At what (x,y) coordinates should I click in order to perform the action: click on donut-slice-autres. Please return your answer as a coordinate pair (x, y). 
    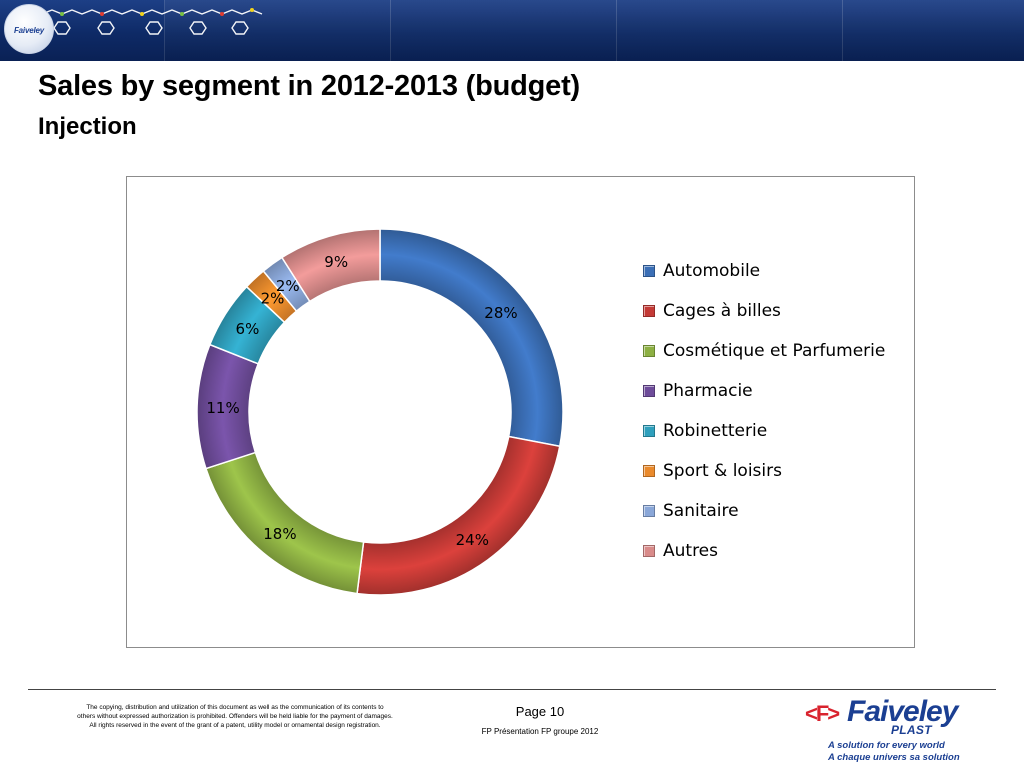
    Looking at the image, I should click on (330, 265).